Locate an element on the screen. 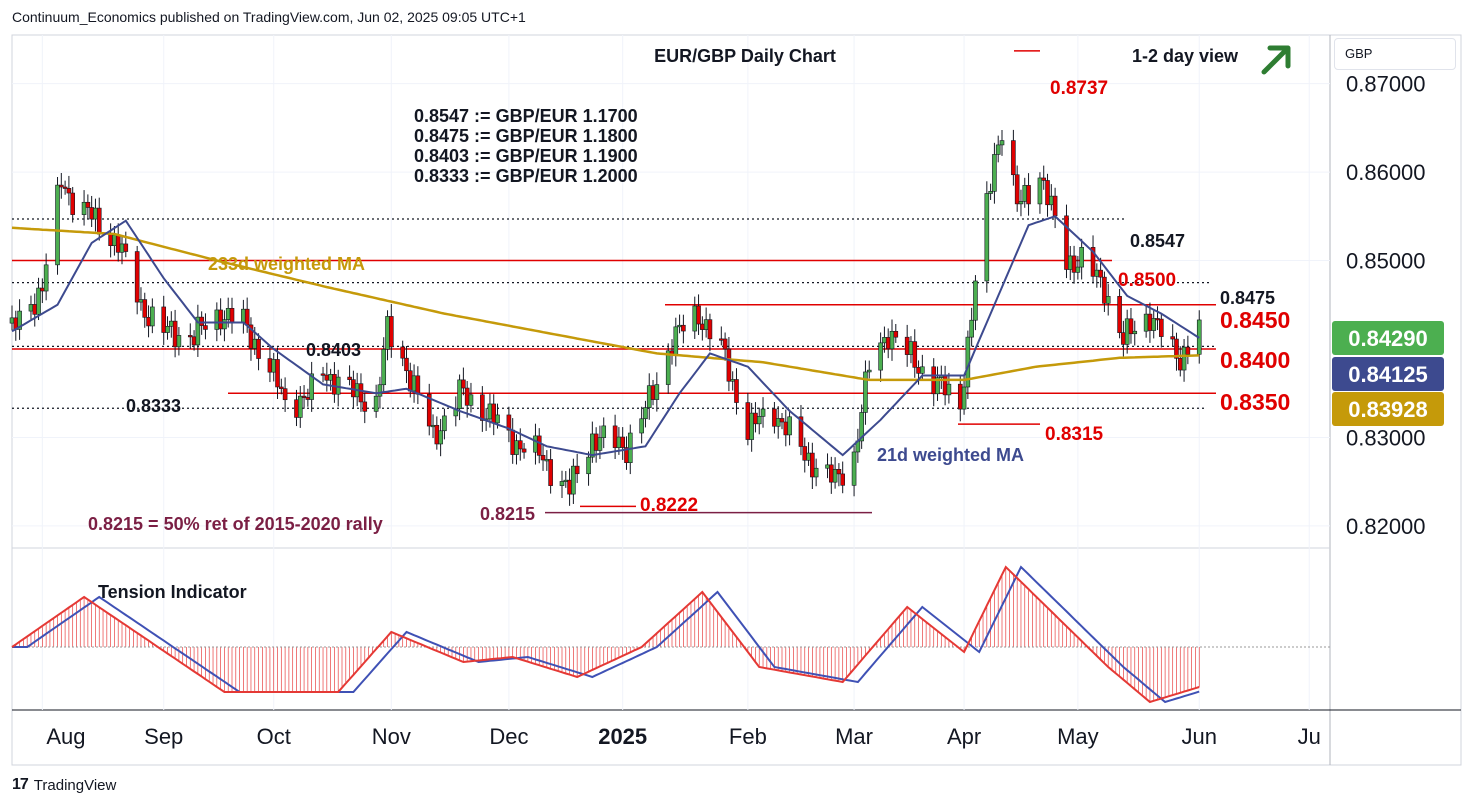  y-tick-label: 0.86000 is located at coordinates (1386, 172).